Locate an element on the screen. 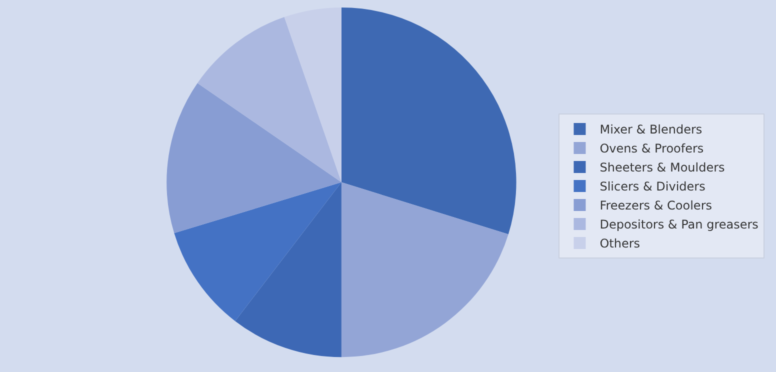 The width and height of the screenshot is (776, 372). legend-label: Ovens & Proofers is located at coordinates (652, 149).